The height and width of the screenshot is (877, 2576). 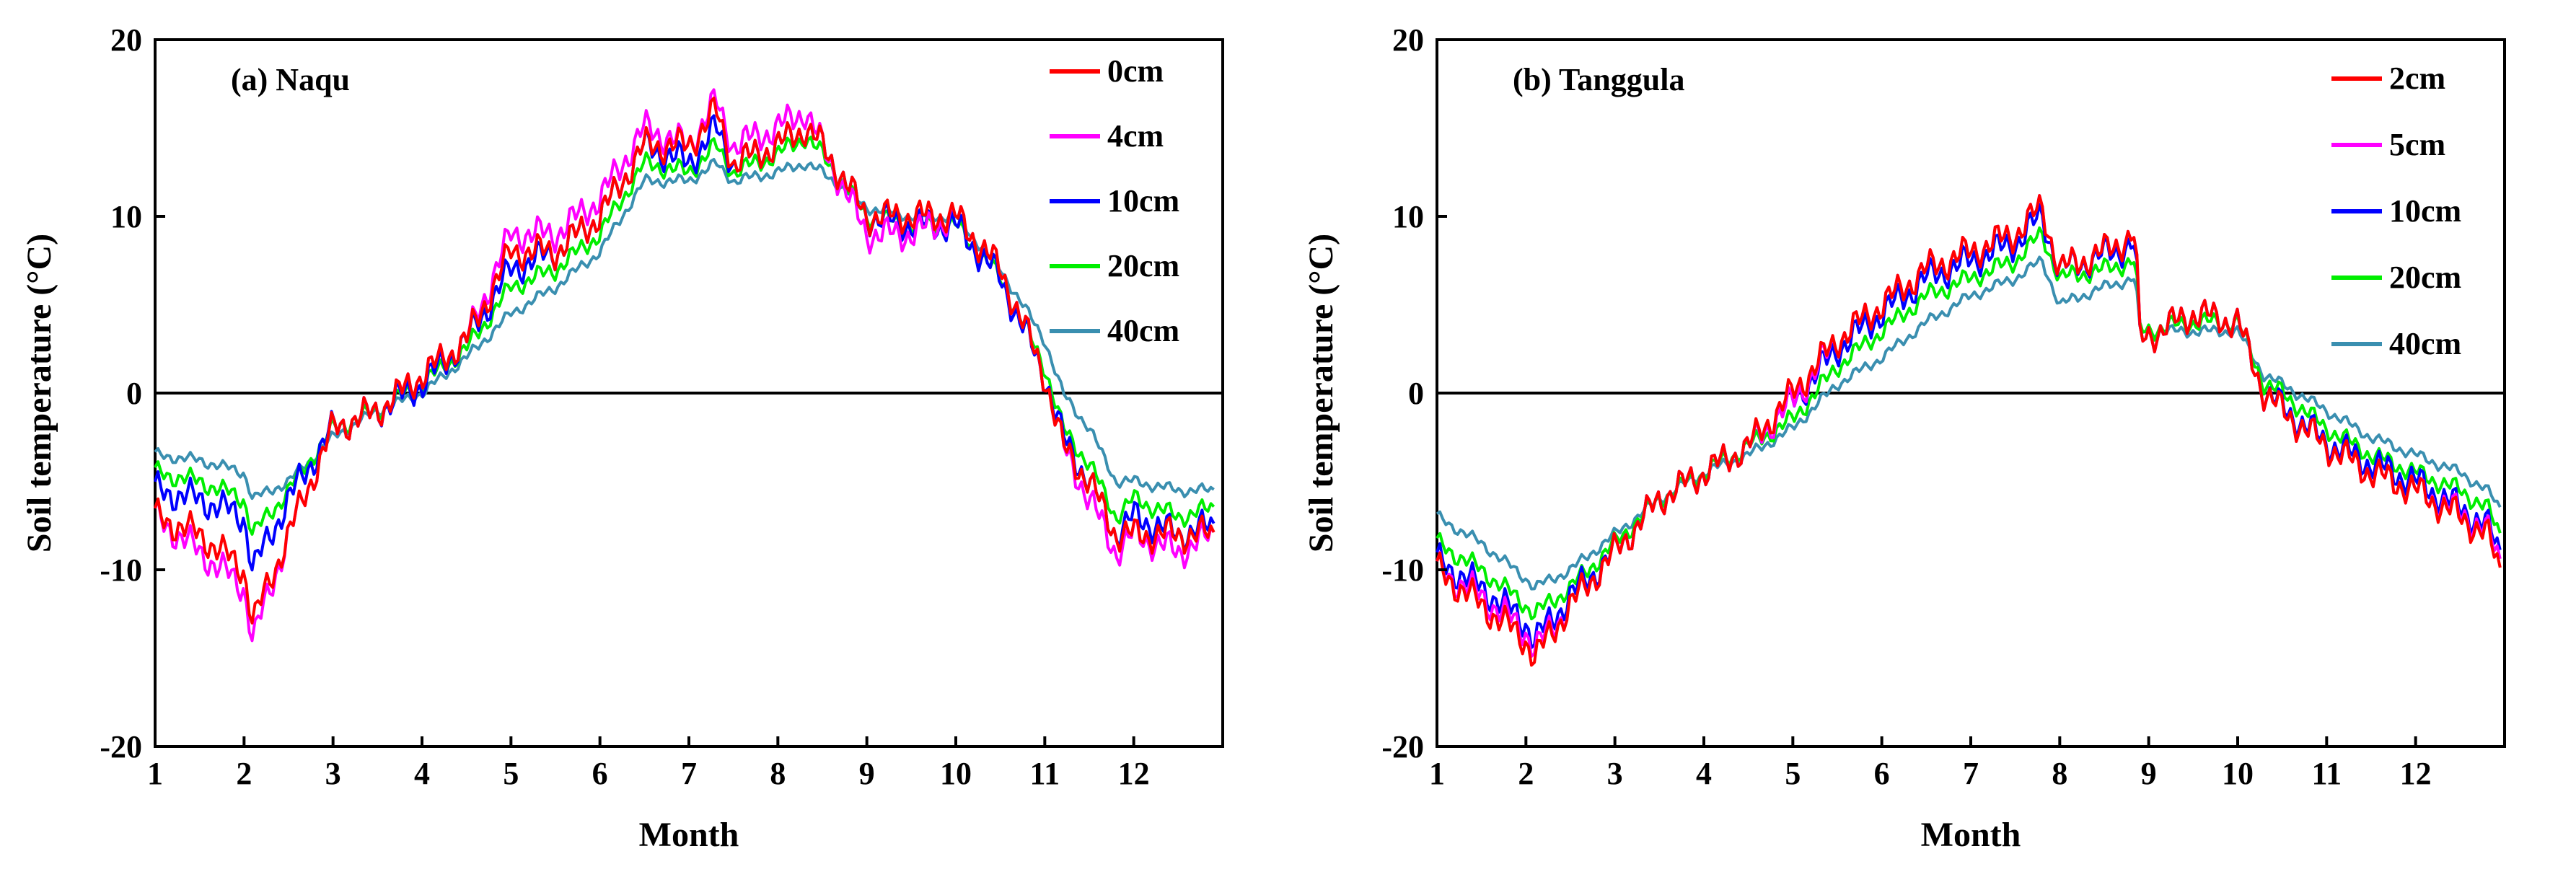 What do you see at coordinates (2417, 144) in the screenshot?
I see `legend-label-5cm: 5cm` at bounding box center [2417, 144].